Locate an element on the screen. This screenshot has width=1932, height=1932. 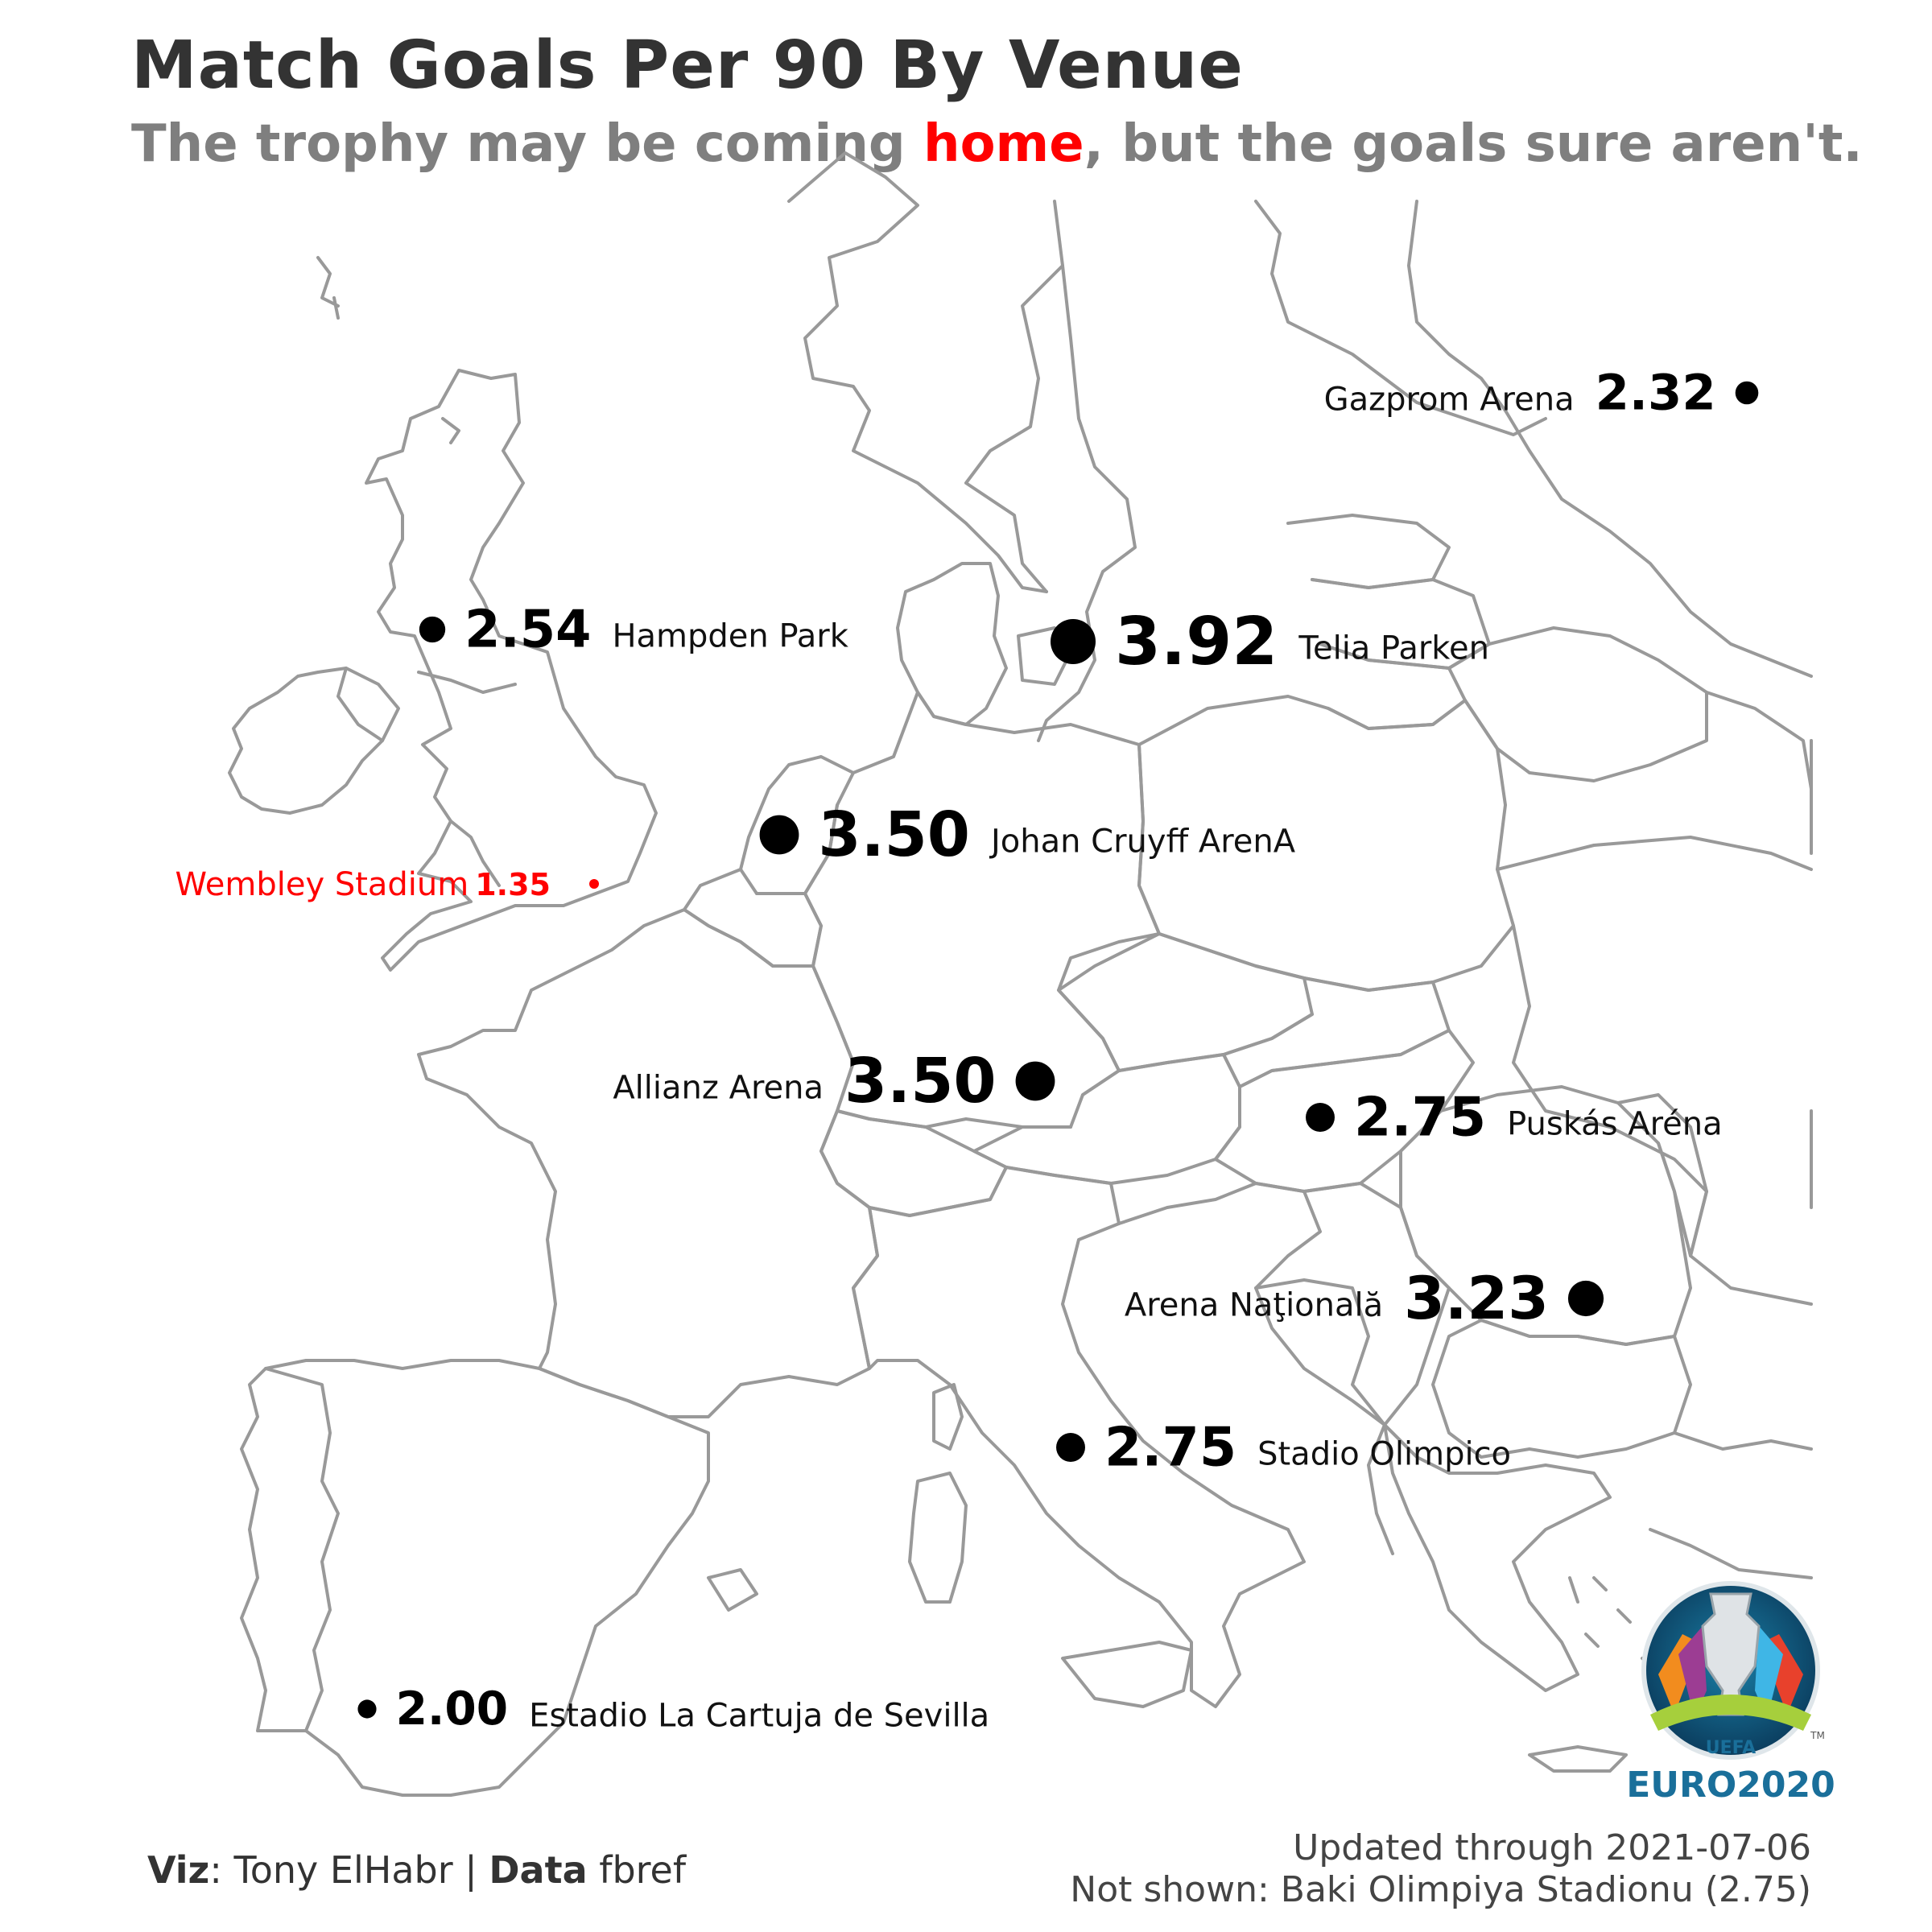
border-islands is located at coordinates (1612, 1624).